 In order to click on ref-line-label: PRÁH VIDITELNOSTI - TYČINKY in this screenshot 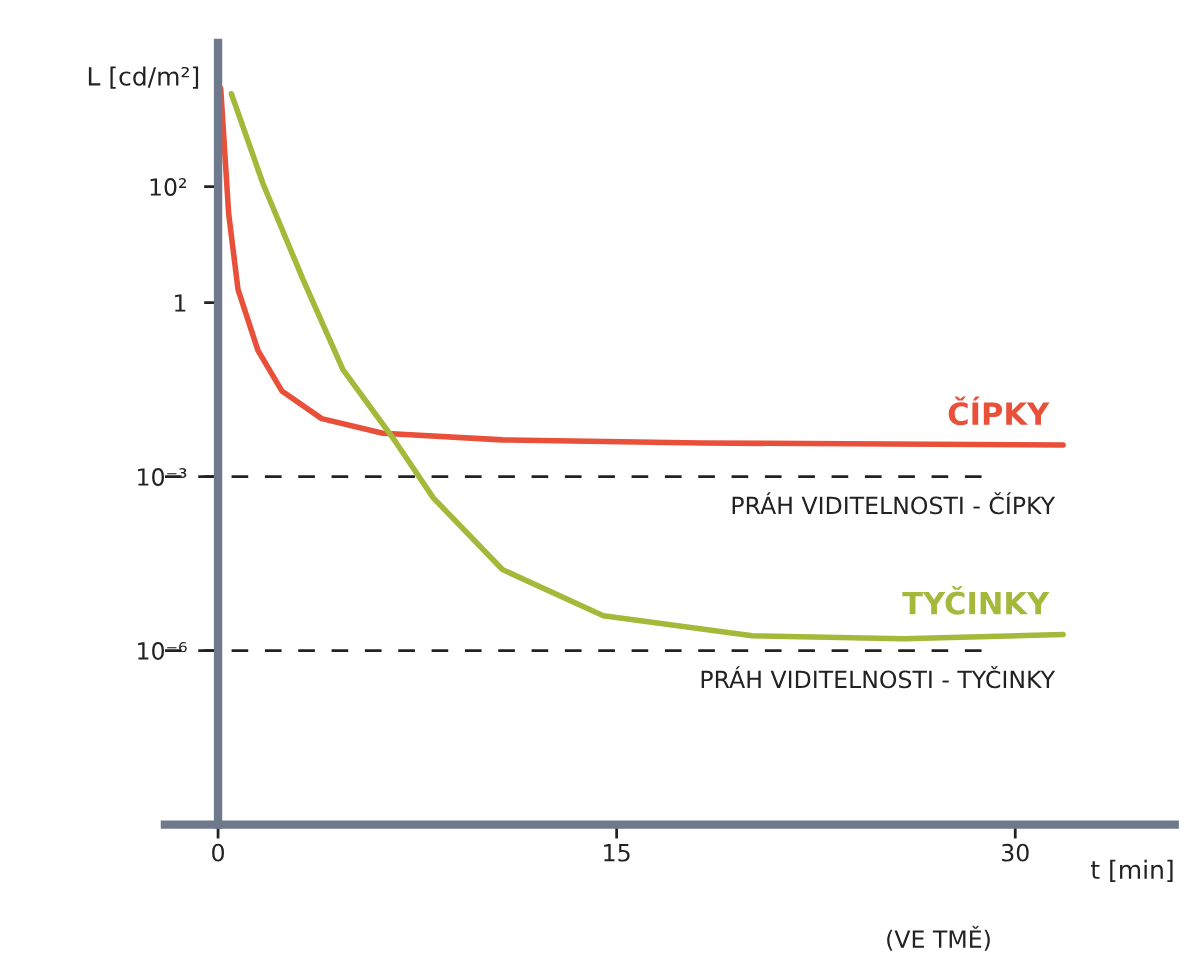, I will do `click(878, 677)`.